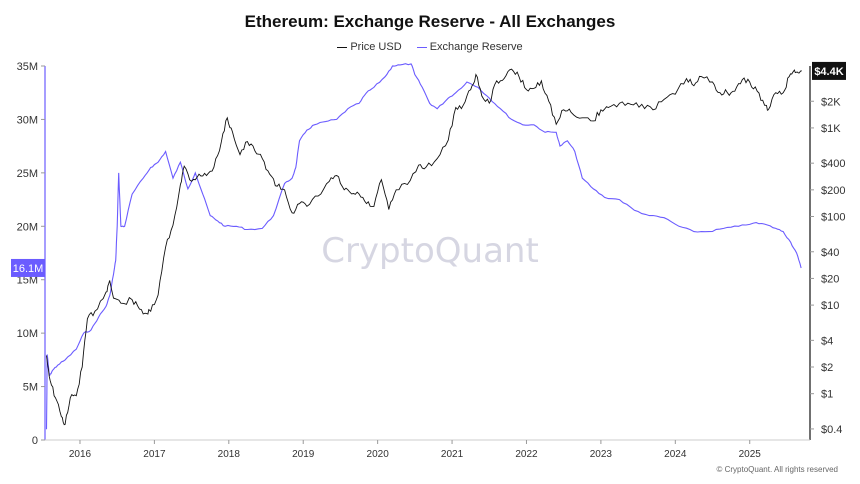  Describe the element at coordinates (154, 454) in the screenshot. I see `x-tick-label: 2017` at that location.